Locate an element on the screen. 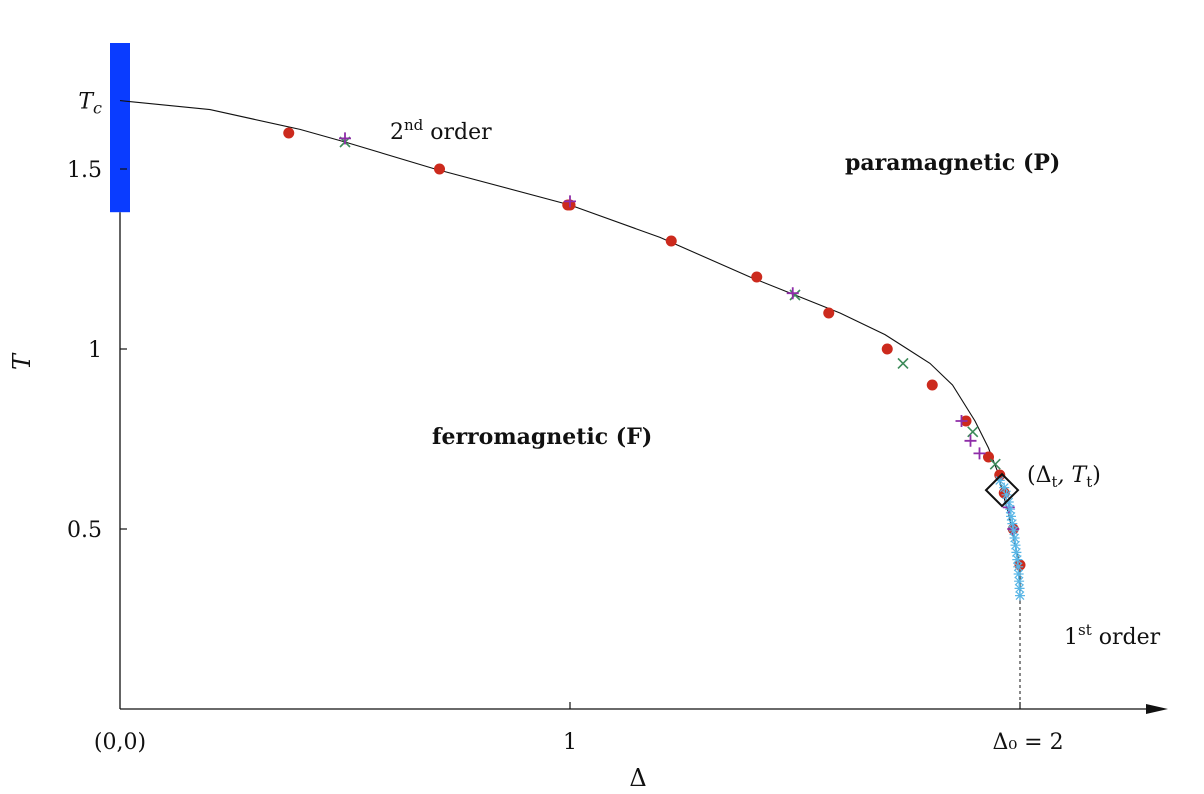  paramagnetic-region-label: paramagnetic (P) is located at coordinates (952, 163).